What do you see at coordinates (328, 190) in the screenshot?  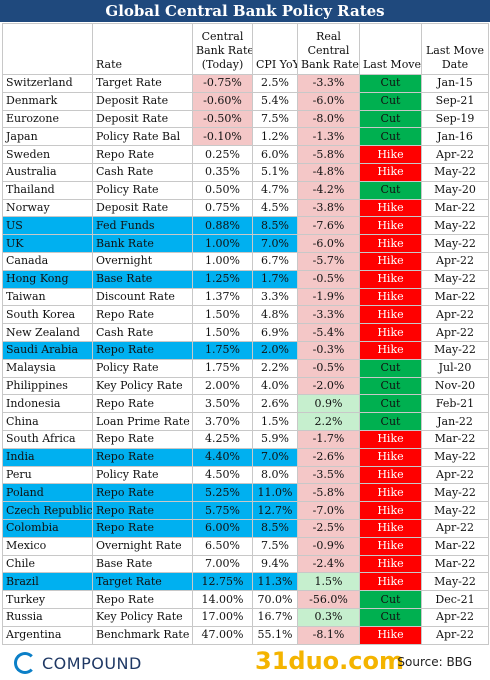 I see `cell-real-rate: -4.2%` at bounding box center [328, 190].